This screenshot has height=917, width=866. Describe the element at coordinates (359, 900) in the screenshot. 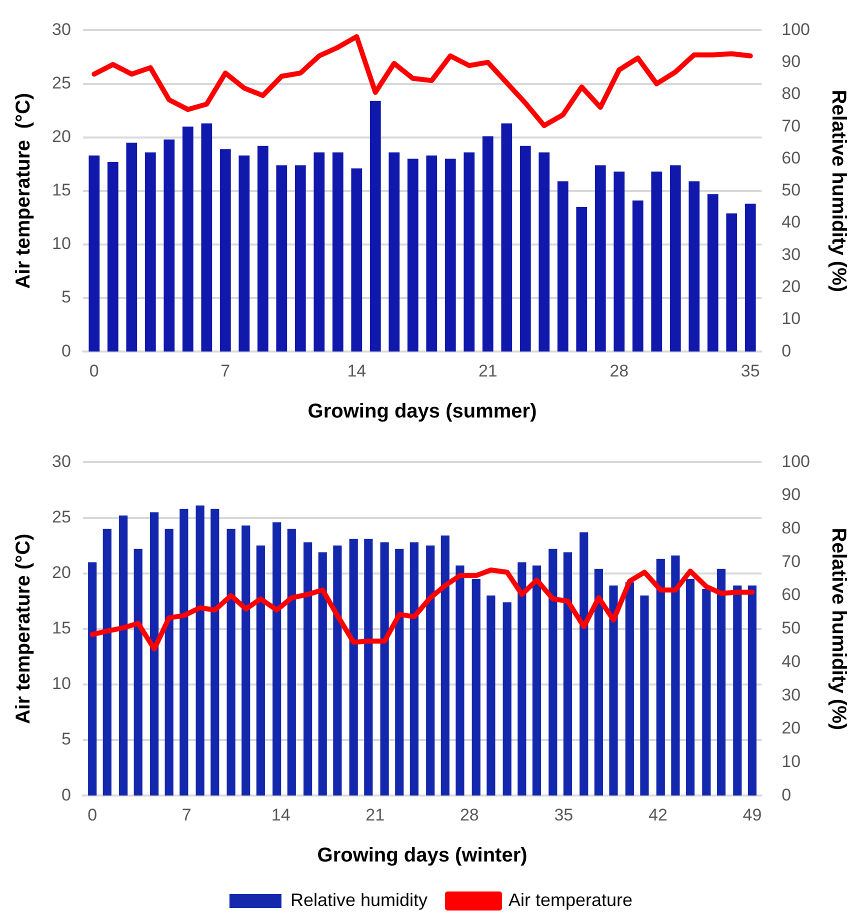

I see `legend-label: Relative humidity` at that location.